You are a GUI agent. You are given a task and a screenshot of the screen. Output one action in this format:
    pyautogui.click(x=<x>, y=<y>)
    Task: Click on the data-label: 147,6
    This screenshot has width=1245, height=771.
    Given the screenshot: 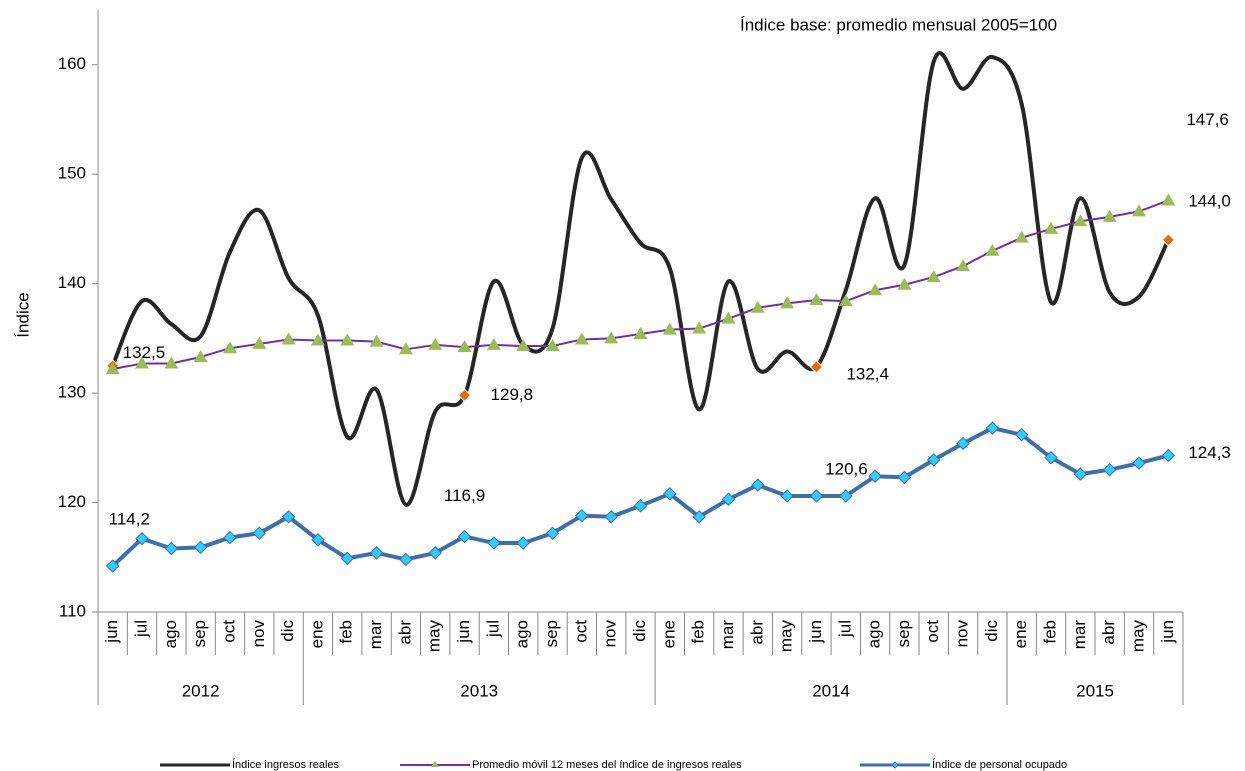 What is the action you would take?
    pyautogui.click(x=1207, y=119)
    